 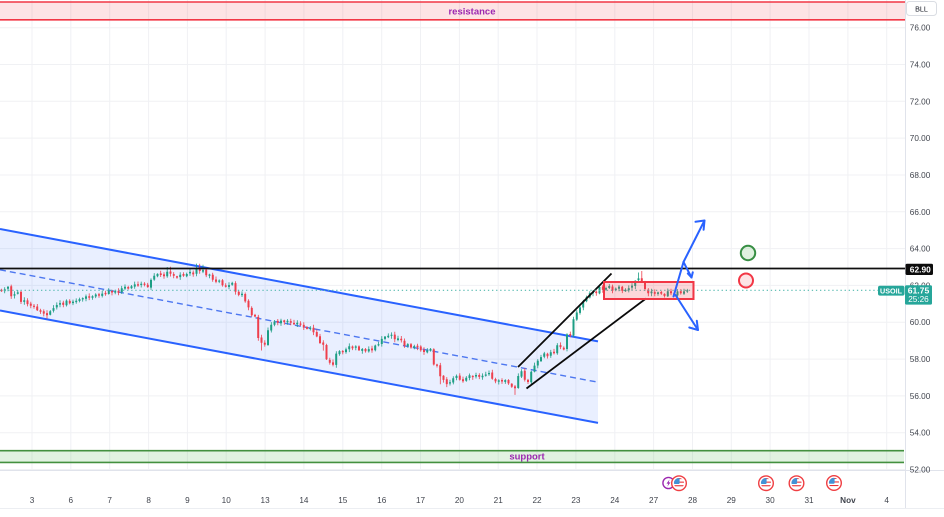 I want to click on svg-text: 52.00, so click(x=920, y=470).